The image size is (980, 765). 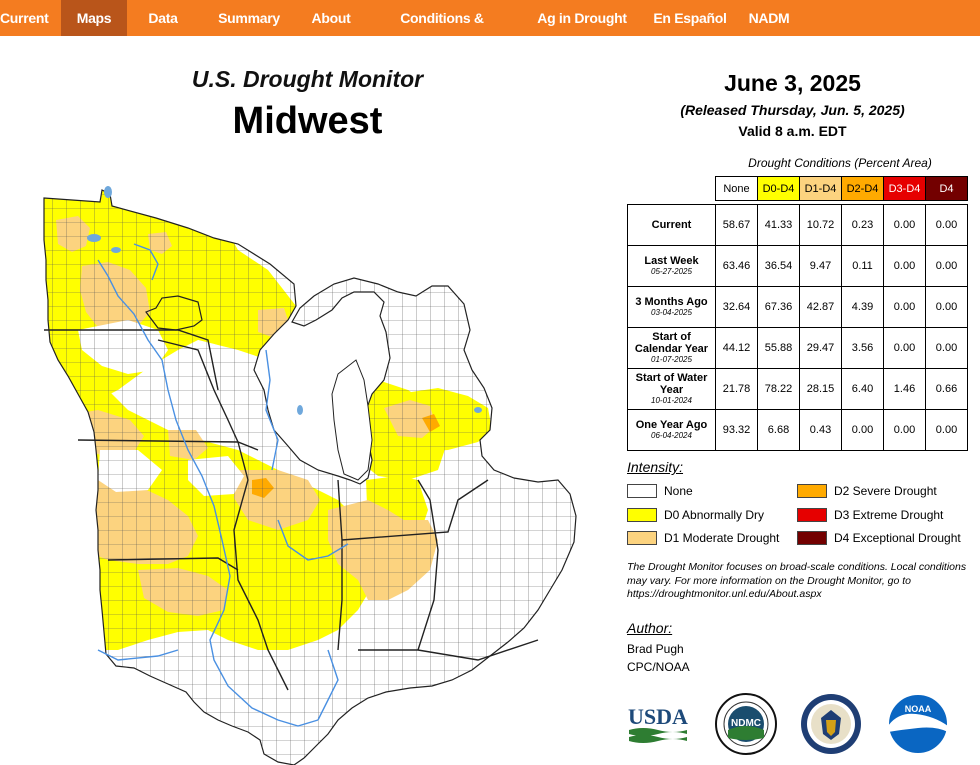 What do you see at coordinates (736, 307) in the screenshot?
I see `table-cell: 32.64` at bounding box center [736, 307].